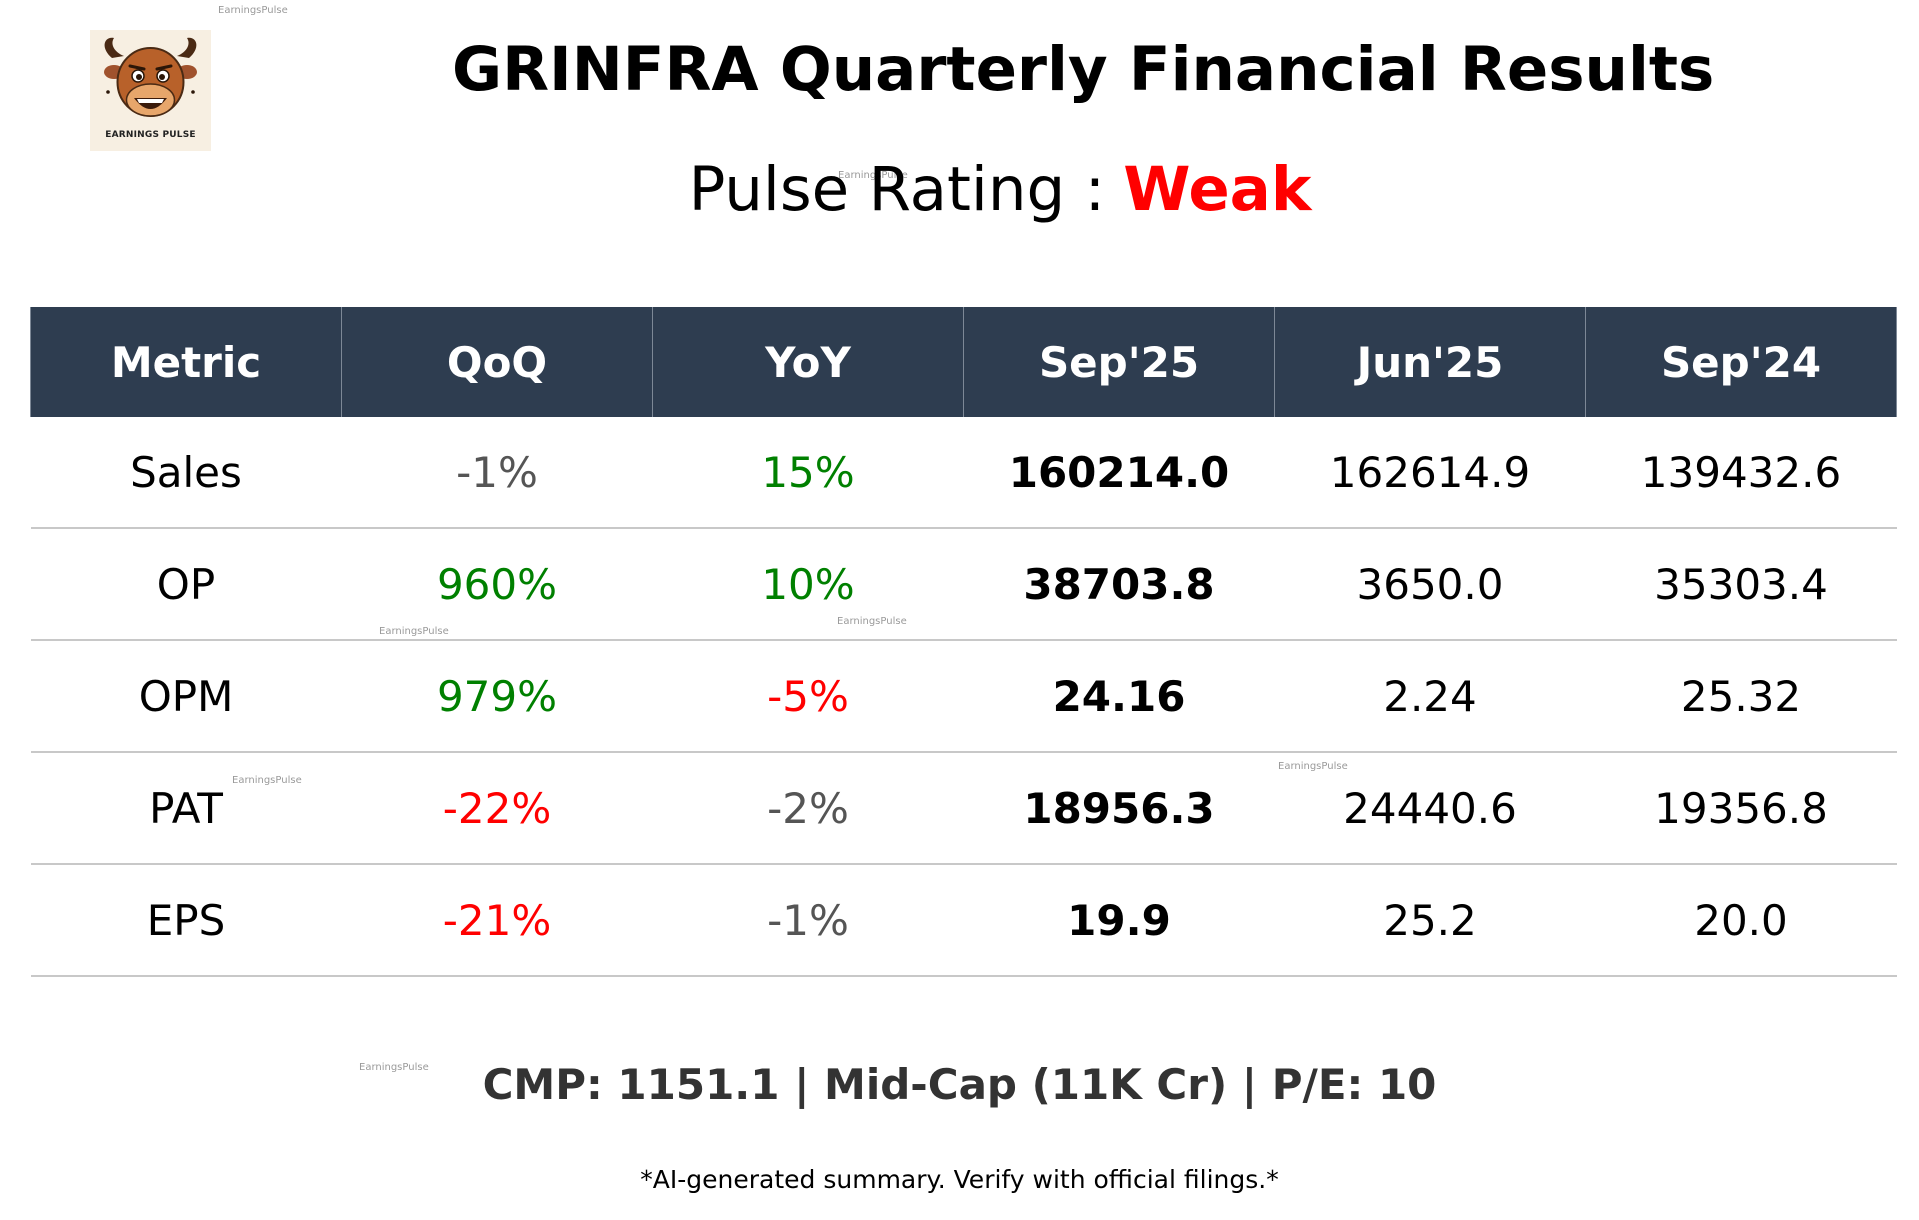 The width and height of the screenshot is (1919, 1220). What do you see at coordinates (959, 1084) in the screenshot?
I see `market-stats: CMP: 1151.1 | Mid-Cap (11K Cr) | P/E: 10` at bounding box center [959, 1084].